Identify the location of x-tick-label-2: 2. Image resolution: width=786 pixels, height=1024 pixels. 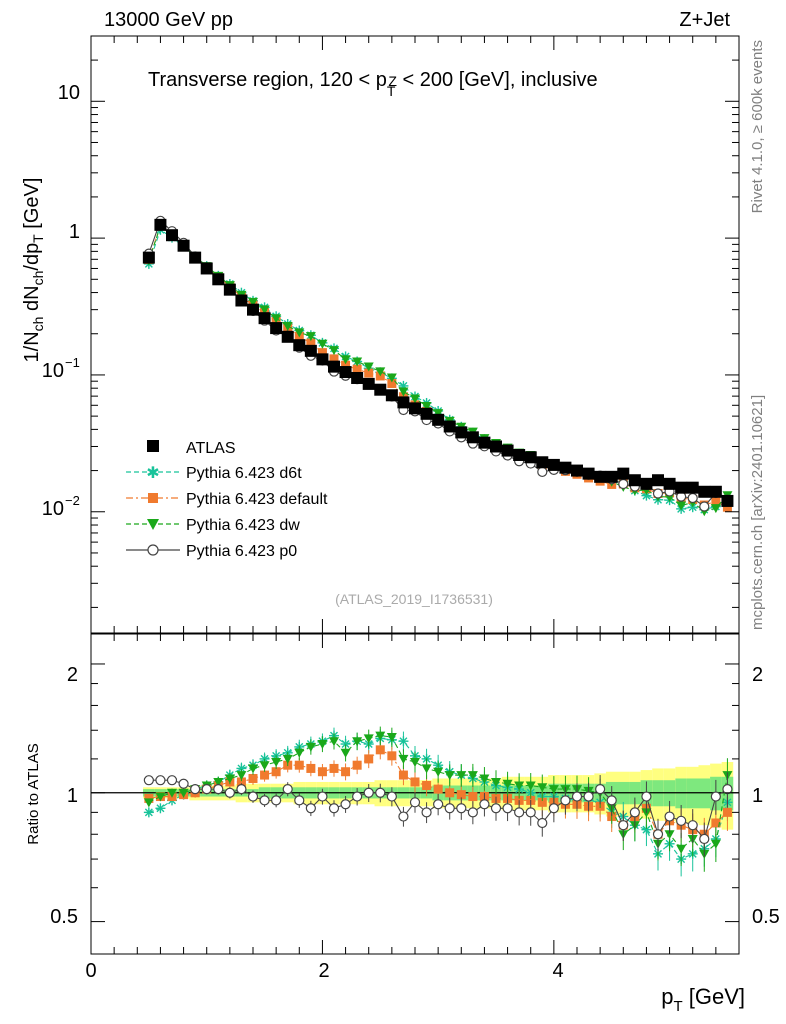
(323, 971).